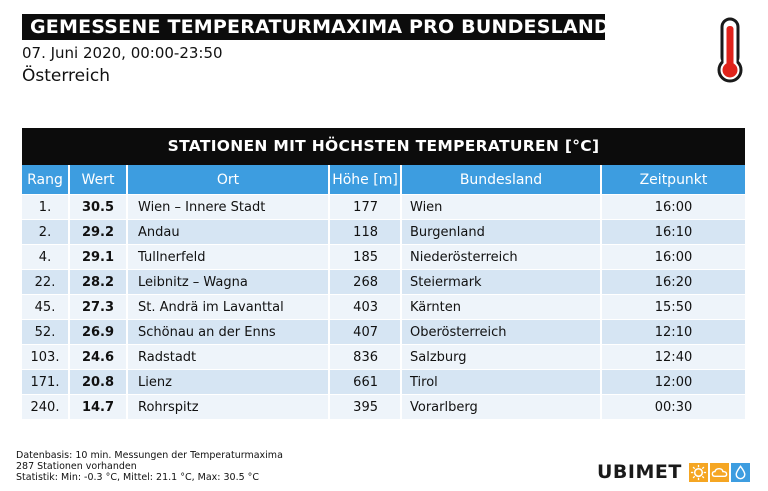 The width and height of the screenshot is (768, 491). What do you see at coordinates (673, 306) in the screenshot?
I see `cell-zeitpunkt: 15:50` at bounding box center [673, 306].